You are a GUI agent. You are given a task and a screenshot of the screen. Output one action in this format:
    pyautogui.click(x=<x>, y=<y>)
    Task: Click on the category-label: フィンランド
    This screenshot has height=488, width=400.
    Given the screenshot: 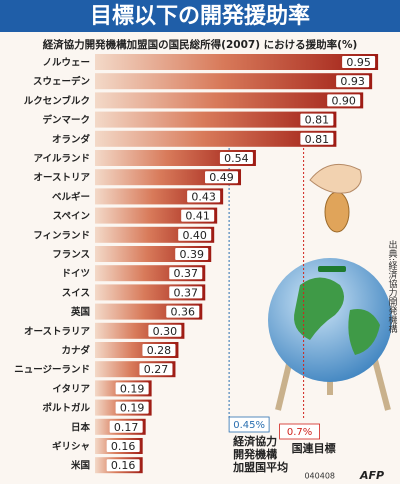 What is the action you would take?
    pyautogui.click(x=61, y=235)
    